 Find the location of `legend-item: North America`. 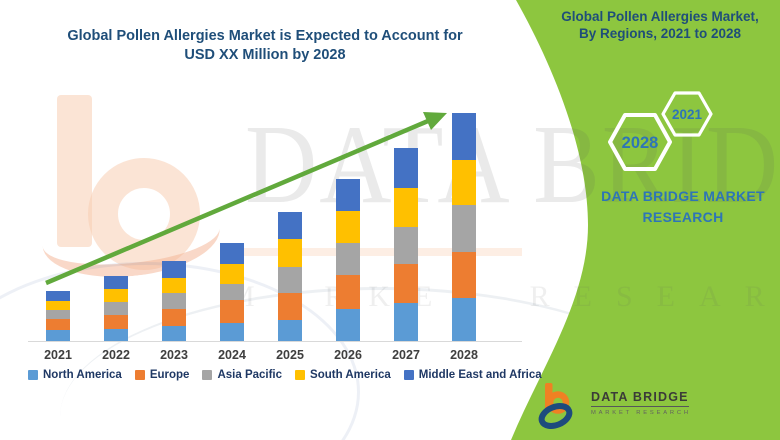

legend-item: North America is located at coordinates (75, 375).